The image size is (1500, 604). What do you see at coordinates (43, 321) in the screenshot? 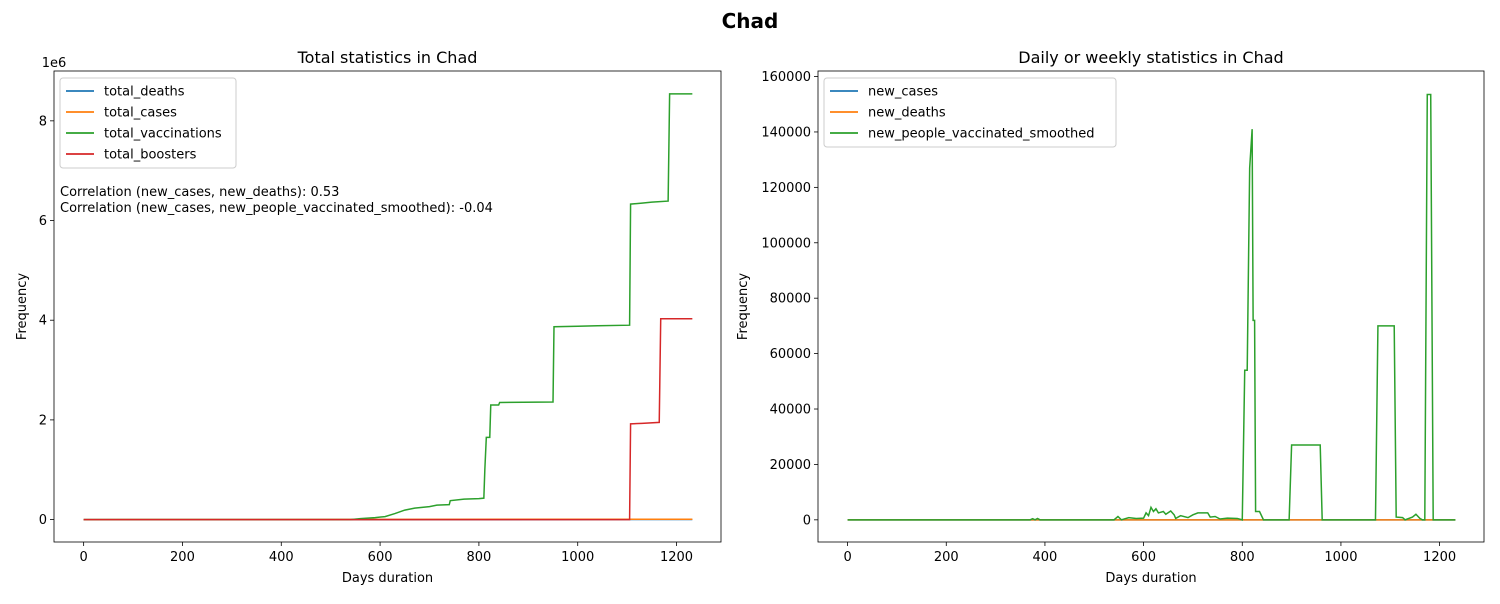
I see `chart1-ytick-label: 4` at bounding box center [43, 321].